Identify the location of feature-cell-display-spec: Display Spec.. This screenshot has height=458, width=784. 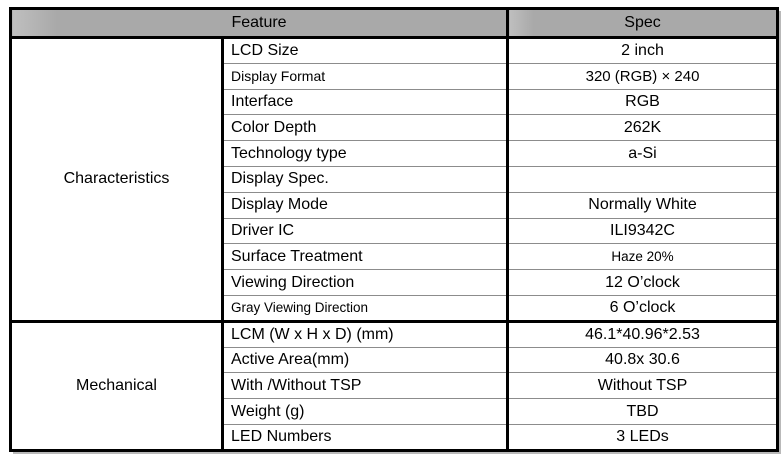
(366, 179).